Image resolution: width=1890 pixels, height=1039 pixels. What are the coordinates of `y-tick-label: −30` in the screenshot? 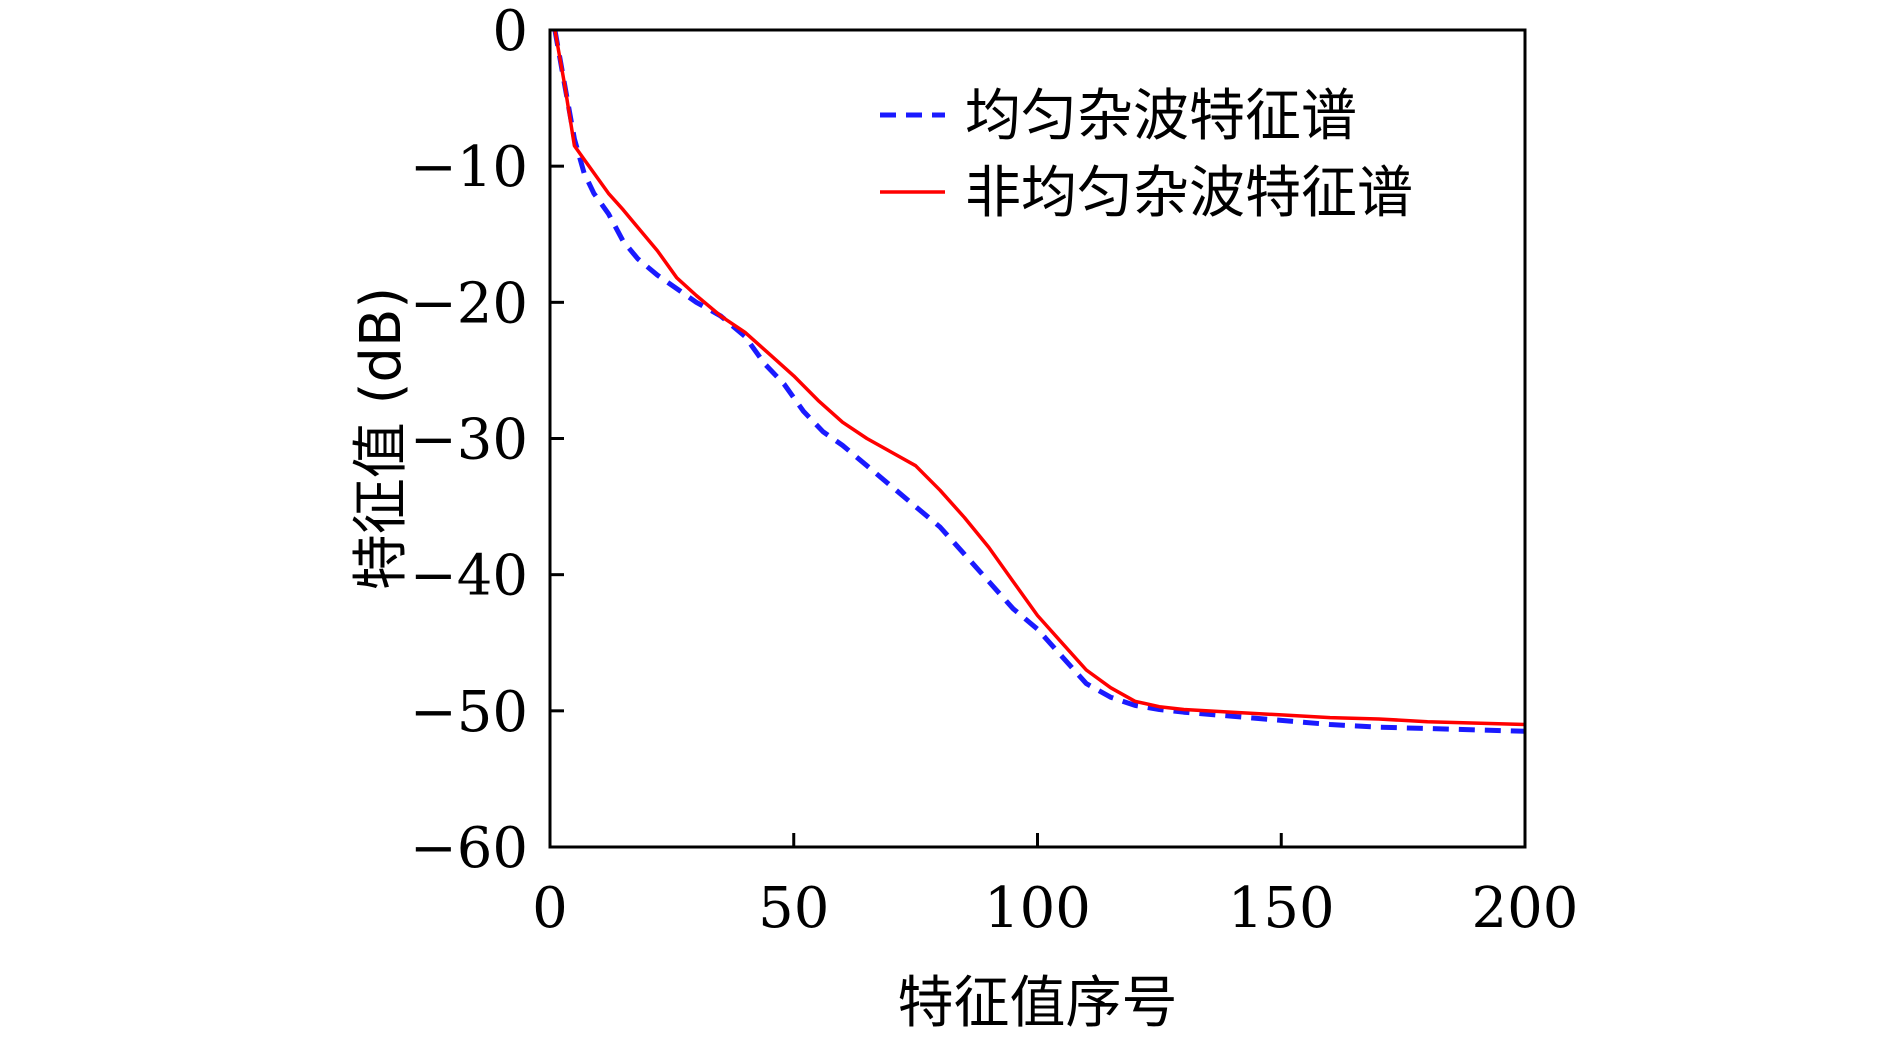 It's located at (469, 440).